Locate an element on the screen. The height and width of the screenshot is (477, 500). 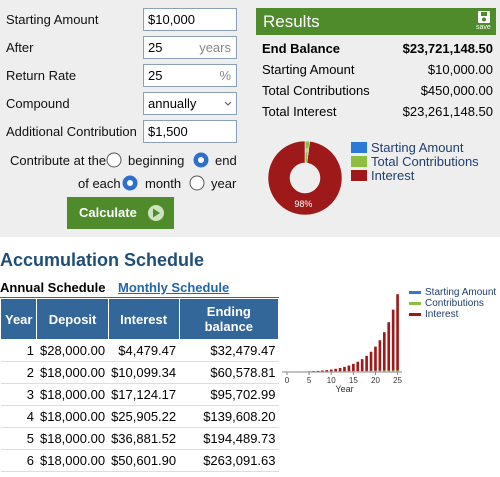
table-cell: $4,479.47 is located at coordinates (144, 350).